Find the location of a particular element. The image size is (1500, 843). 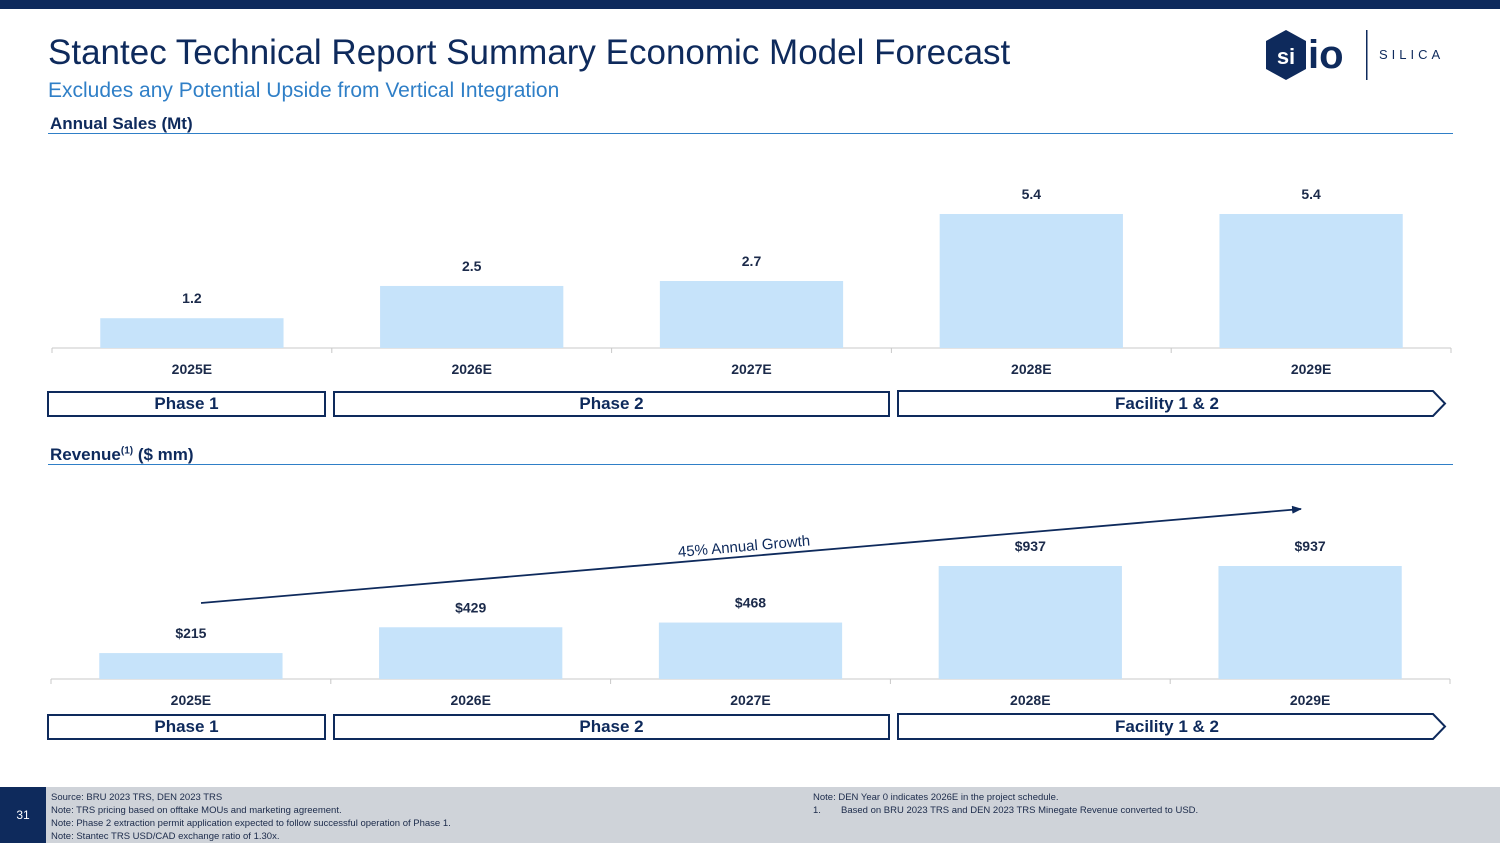

sales-value-label: 2.5 is located at coordinates (472, 266).